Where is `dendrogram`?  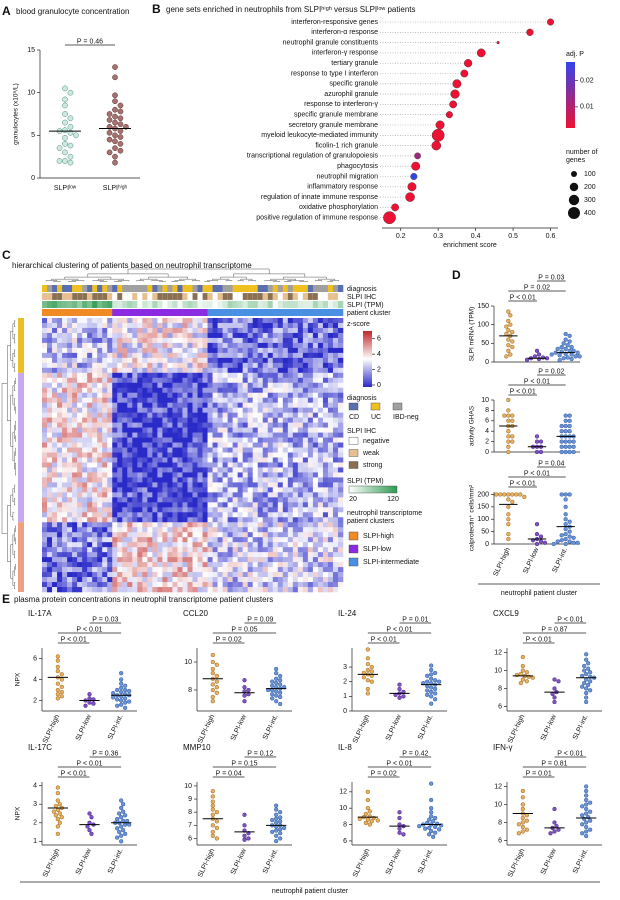 dendrogram is located at coordinates (198, 271).